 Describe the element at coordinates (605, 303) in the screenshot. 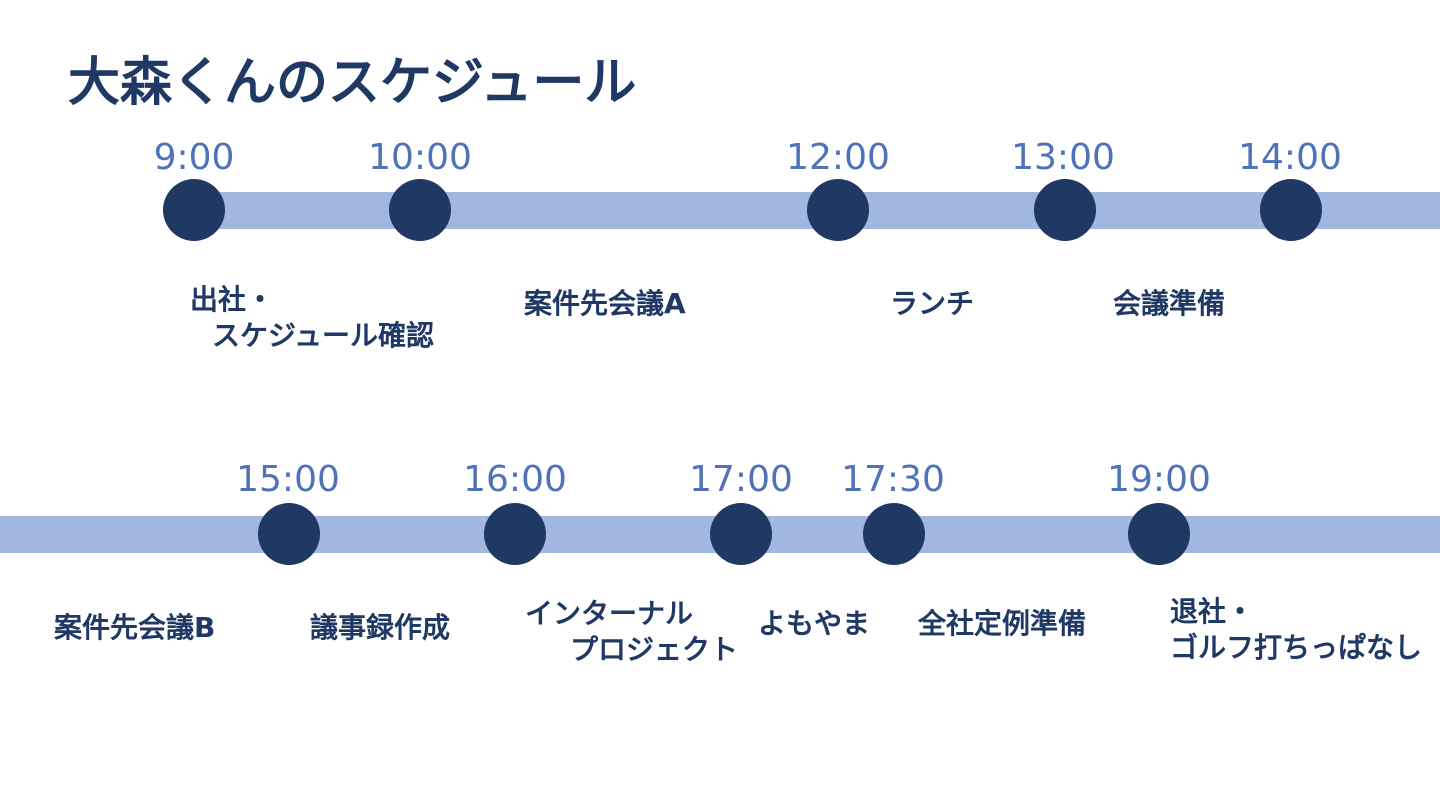

I see `event-label: 案件先会議A` at that location.